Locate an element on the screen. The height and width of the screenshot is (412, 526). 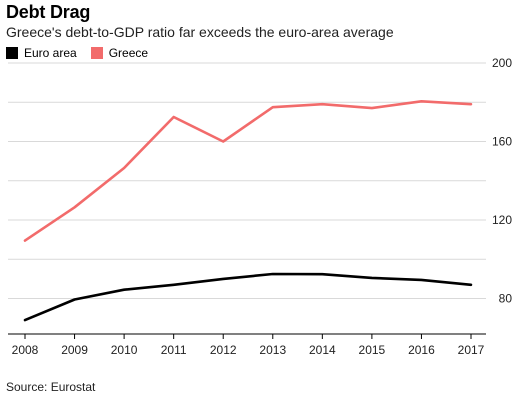
y-tick-label-80: 80 is located at coordinates (506, 299).